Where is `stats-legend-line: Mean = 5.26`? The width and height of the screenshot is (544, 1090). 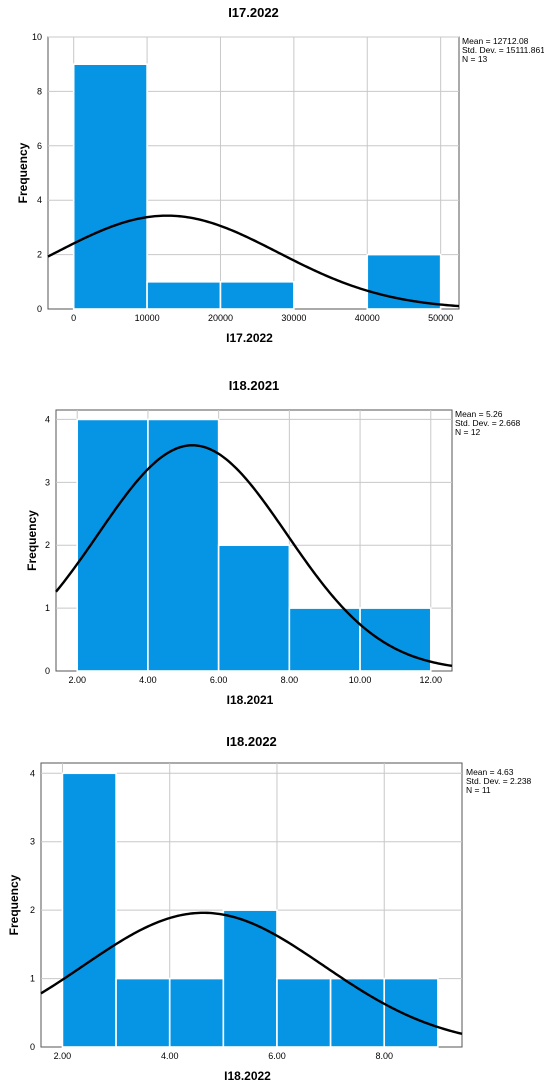 stats-legend-line: Mean = 5.26 is located at coordinates (479, 414).